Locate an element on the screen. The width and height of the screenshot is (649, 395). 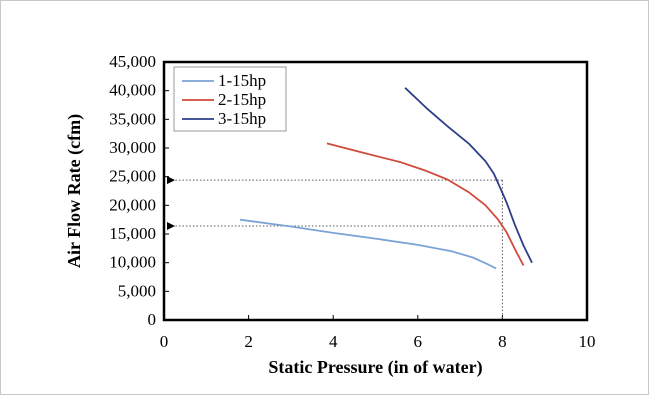
y-axis-title: Air Flow Rate (cfm) is located at coordinates (74, 191).